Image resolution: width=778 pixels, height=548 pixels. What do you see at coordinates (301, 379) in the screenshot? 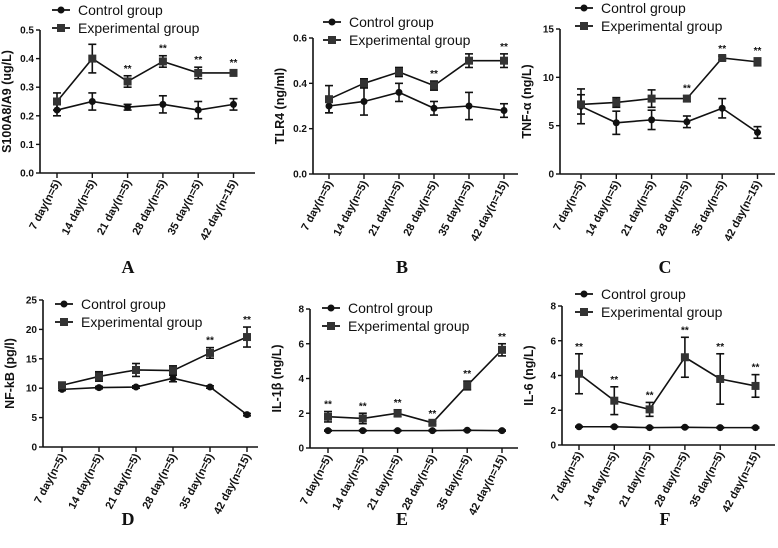
I see `y-tick-label: 4` at bounding box center [301, 379].